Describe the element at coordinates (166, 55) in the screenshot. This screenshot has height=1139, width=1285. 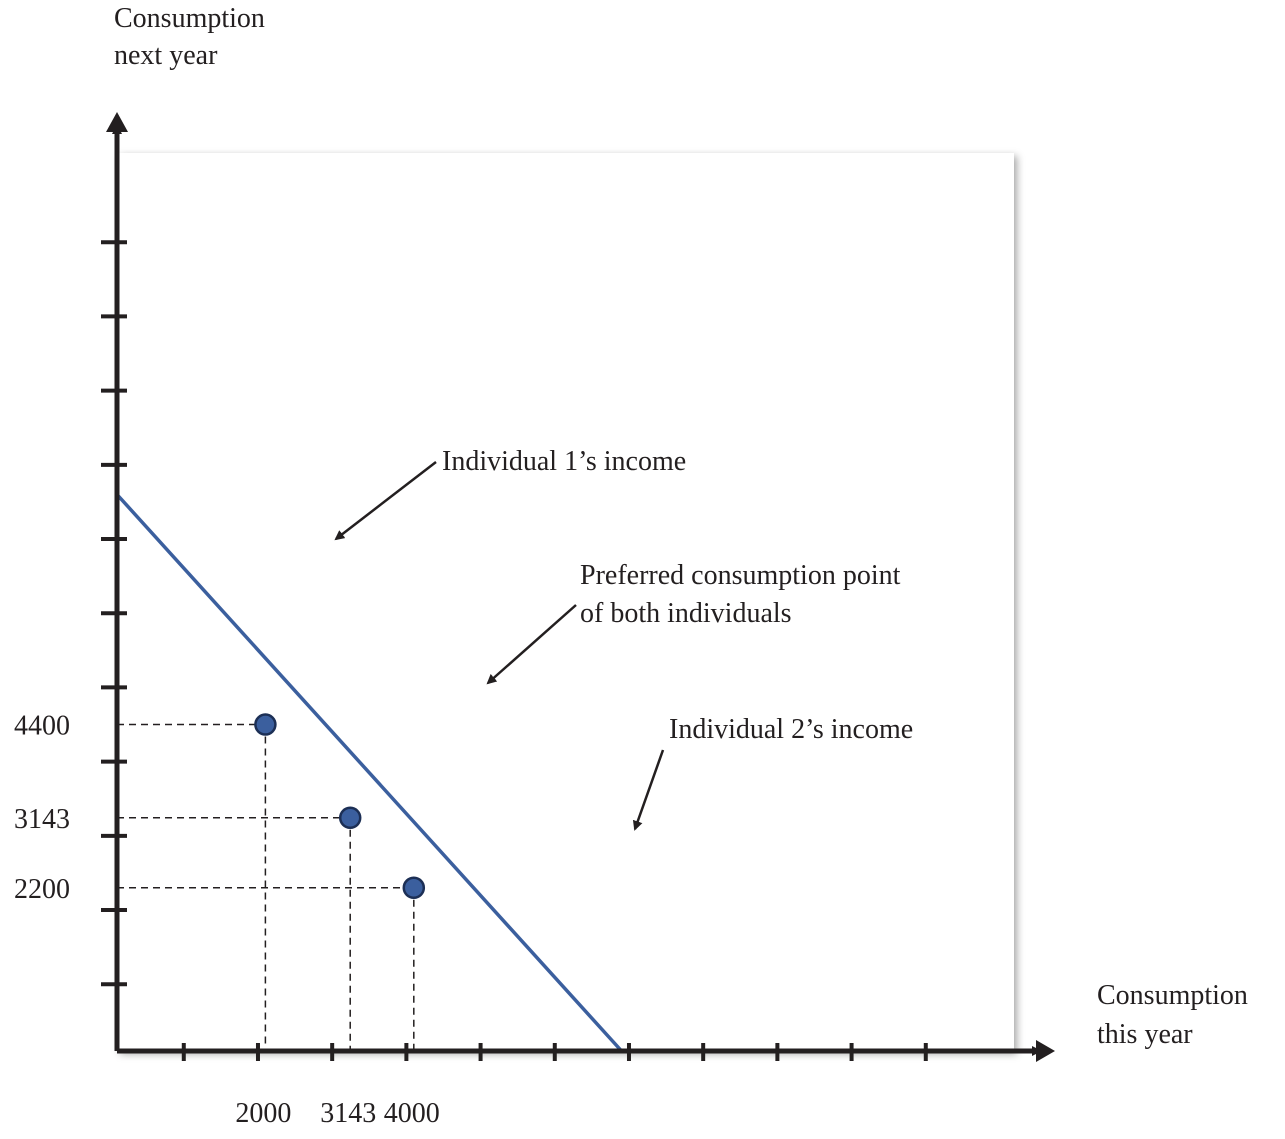
I see `y-axis-title-line-2: next year` at that location.